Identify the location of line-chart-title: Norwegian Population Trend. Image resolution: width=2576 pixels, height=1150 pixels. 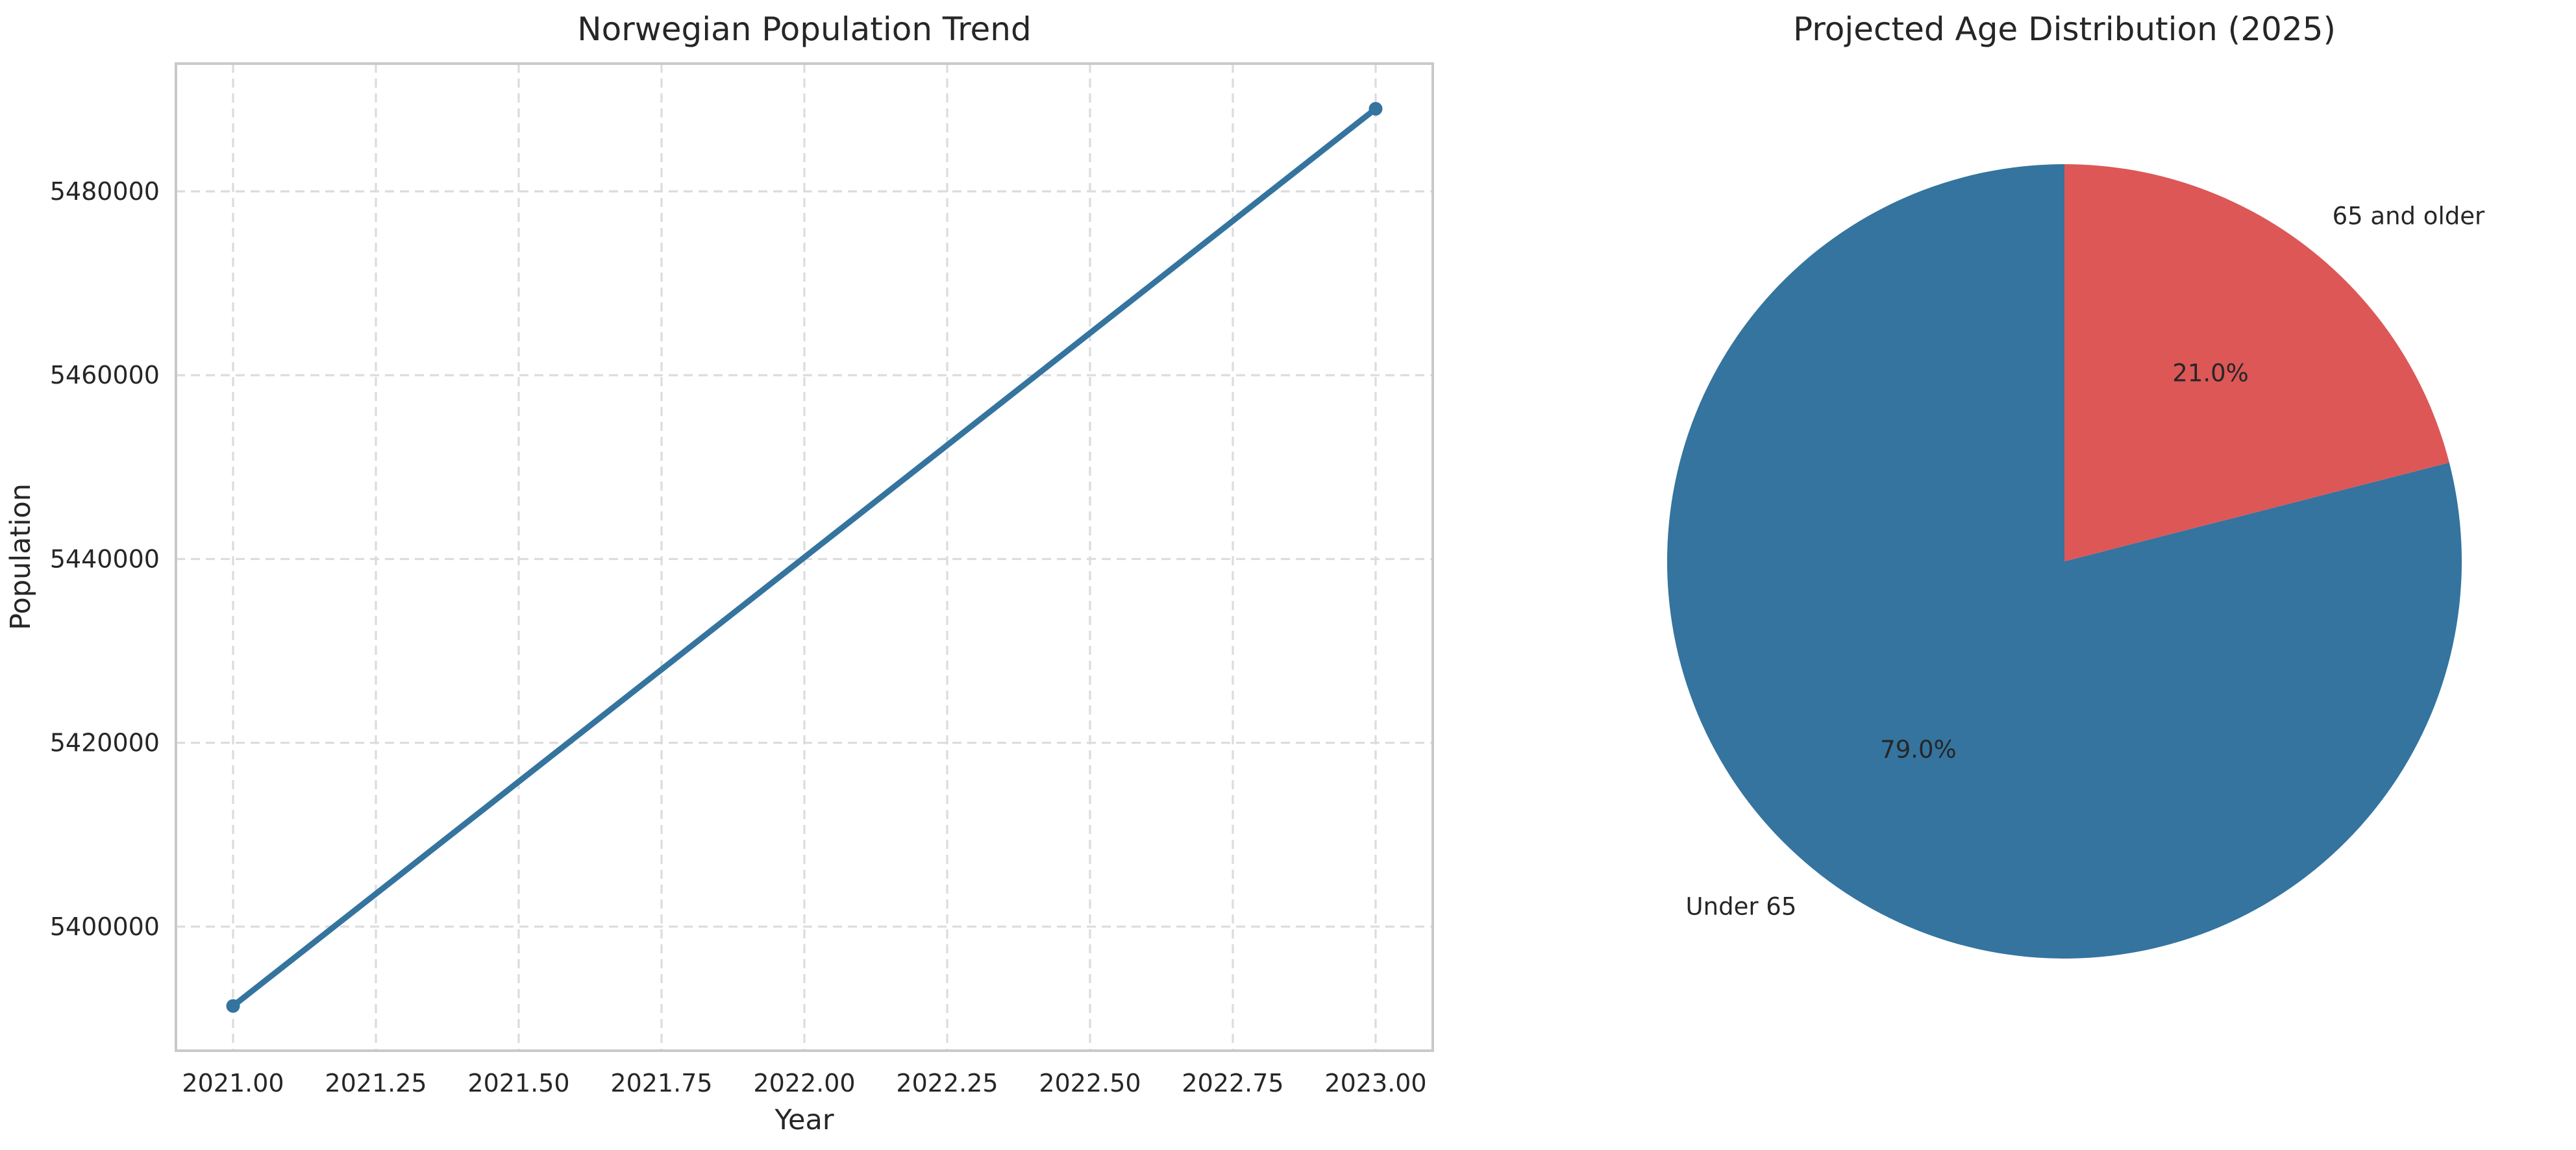
(804, 29).